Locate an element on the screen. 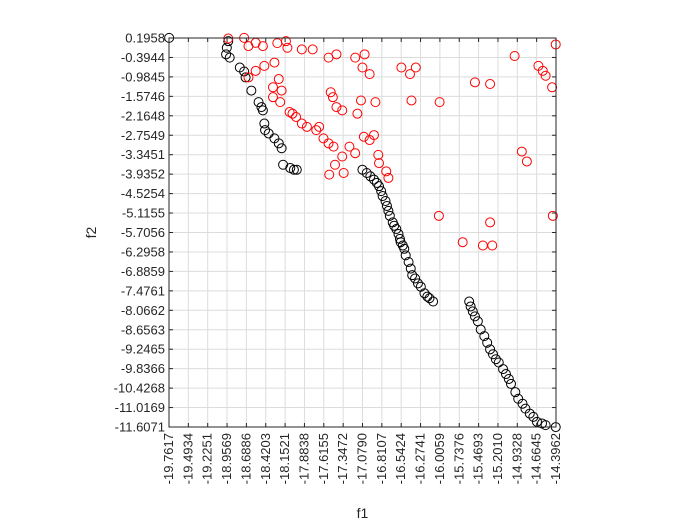 This screenshot has width=700, height=525. x-tick-label: -18.4203 is located at coordinates (265, 458).